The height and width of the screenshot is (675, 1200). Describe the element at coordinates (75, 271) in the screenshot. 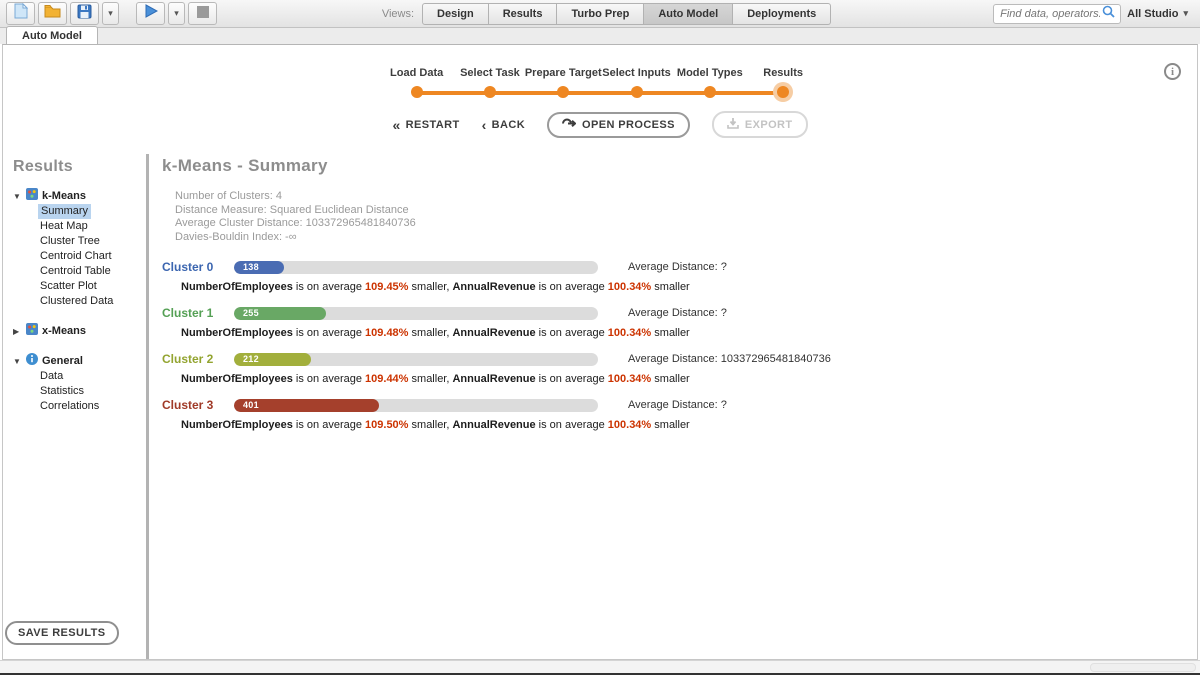

I see `sidebar-item-centroid-table: Centroid Table` at that location.